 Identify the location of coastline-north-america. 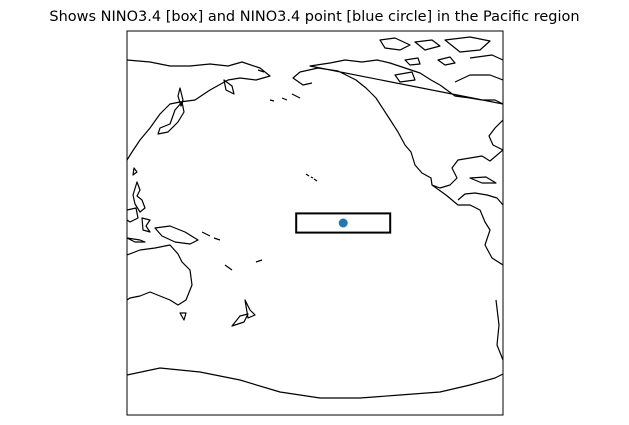
(401, 124).